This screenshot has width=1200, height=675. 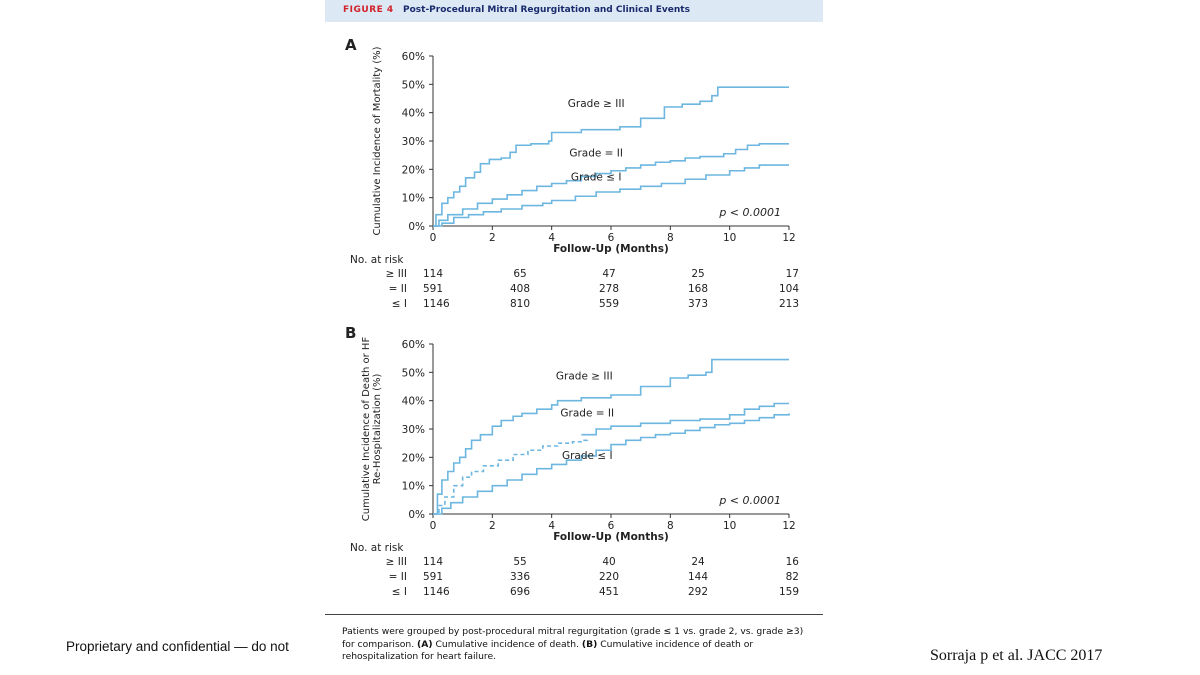 I want to click on caption-a-text: Cumulative incidence of death., so click(x=507, y=644).